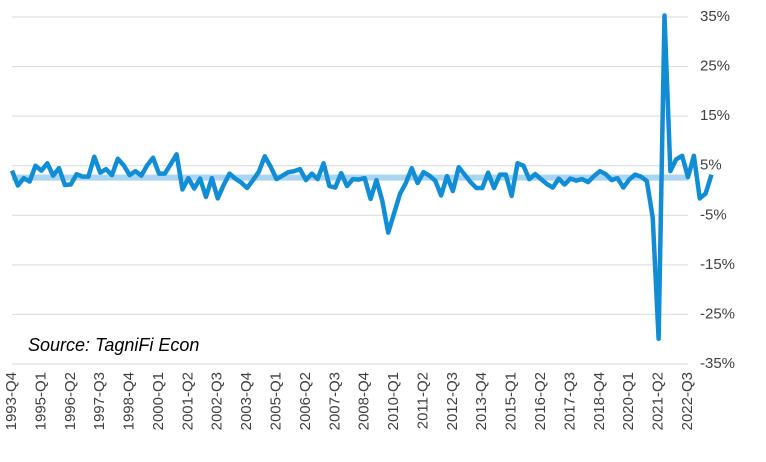  What do you see at coordinates (658, 401) in the screenshot?
I see `x-tick-label: 2021-Q2` at bounding box center [658, 401].